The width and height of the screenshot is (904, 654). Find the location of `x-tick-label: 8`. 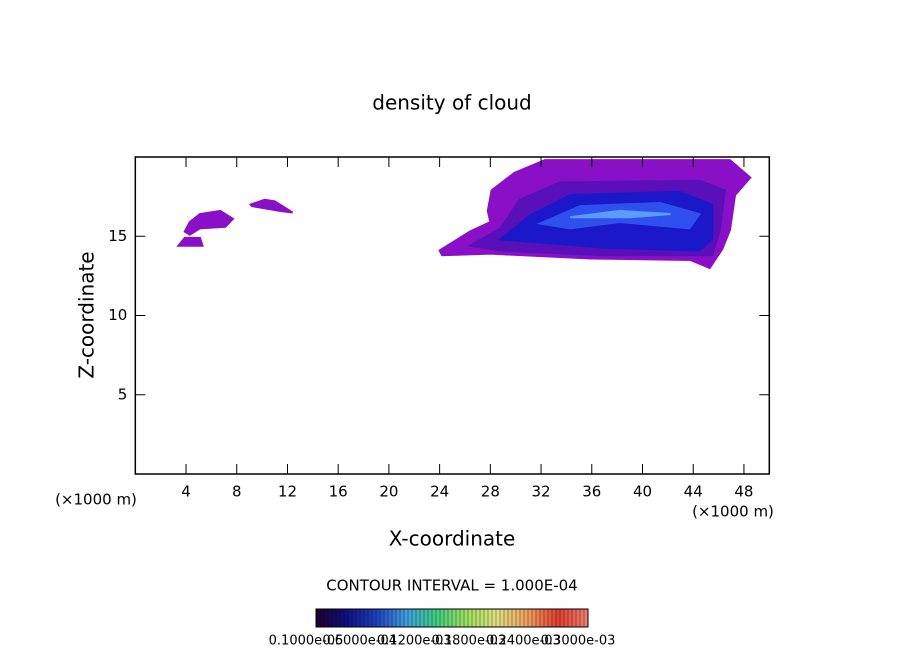

x-tick-label: 8 is located at coordinates (237, 492).